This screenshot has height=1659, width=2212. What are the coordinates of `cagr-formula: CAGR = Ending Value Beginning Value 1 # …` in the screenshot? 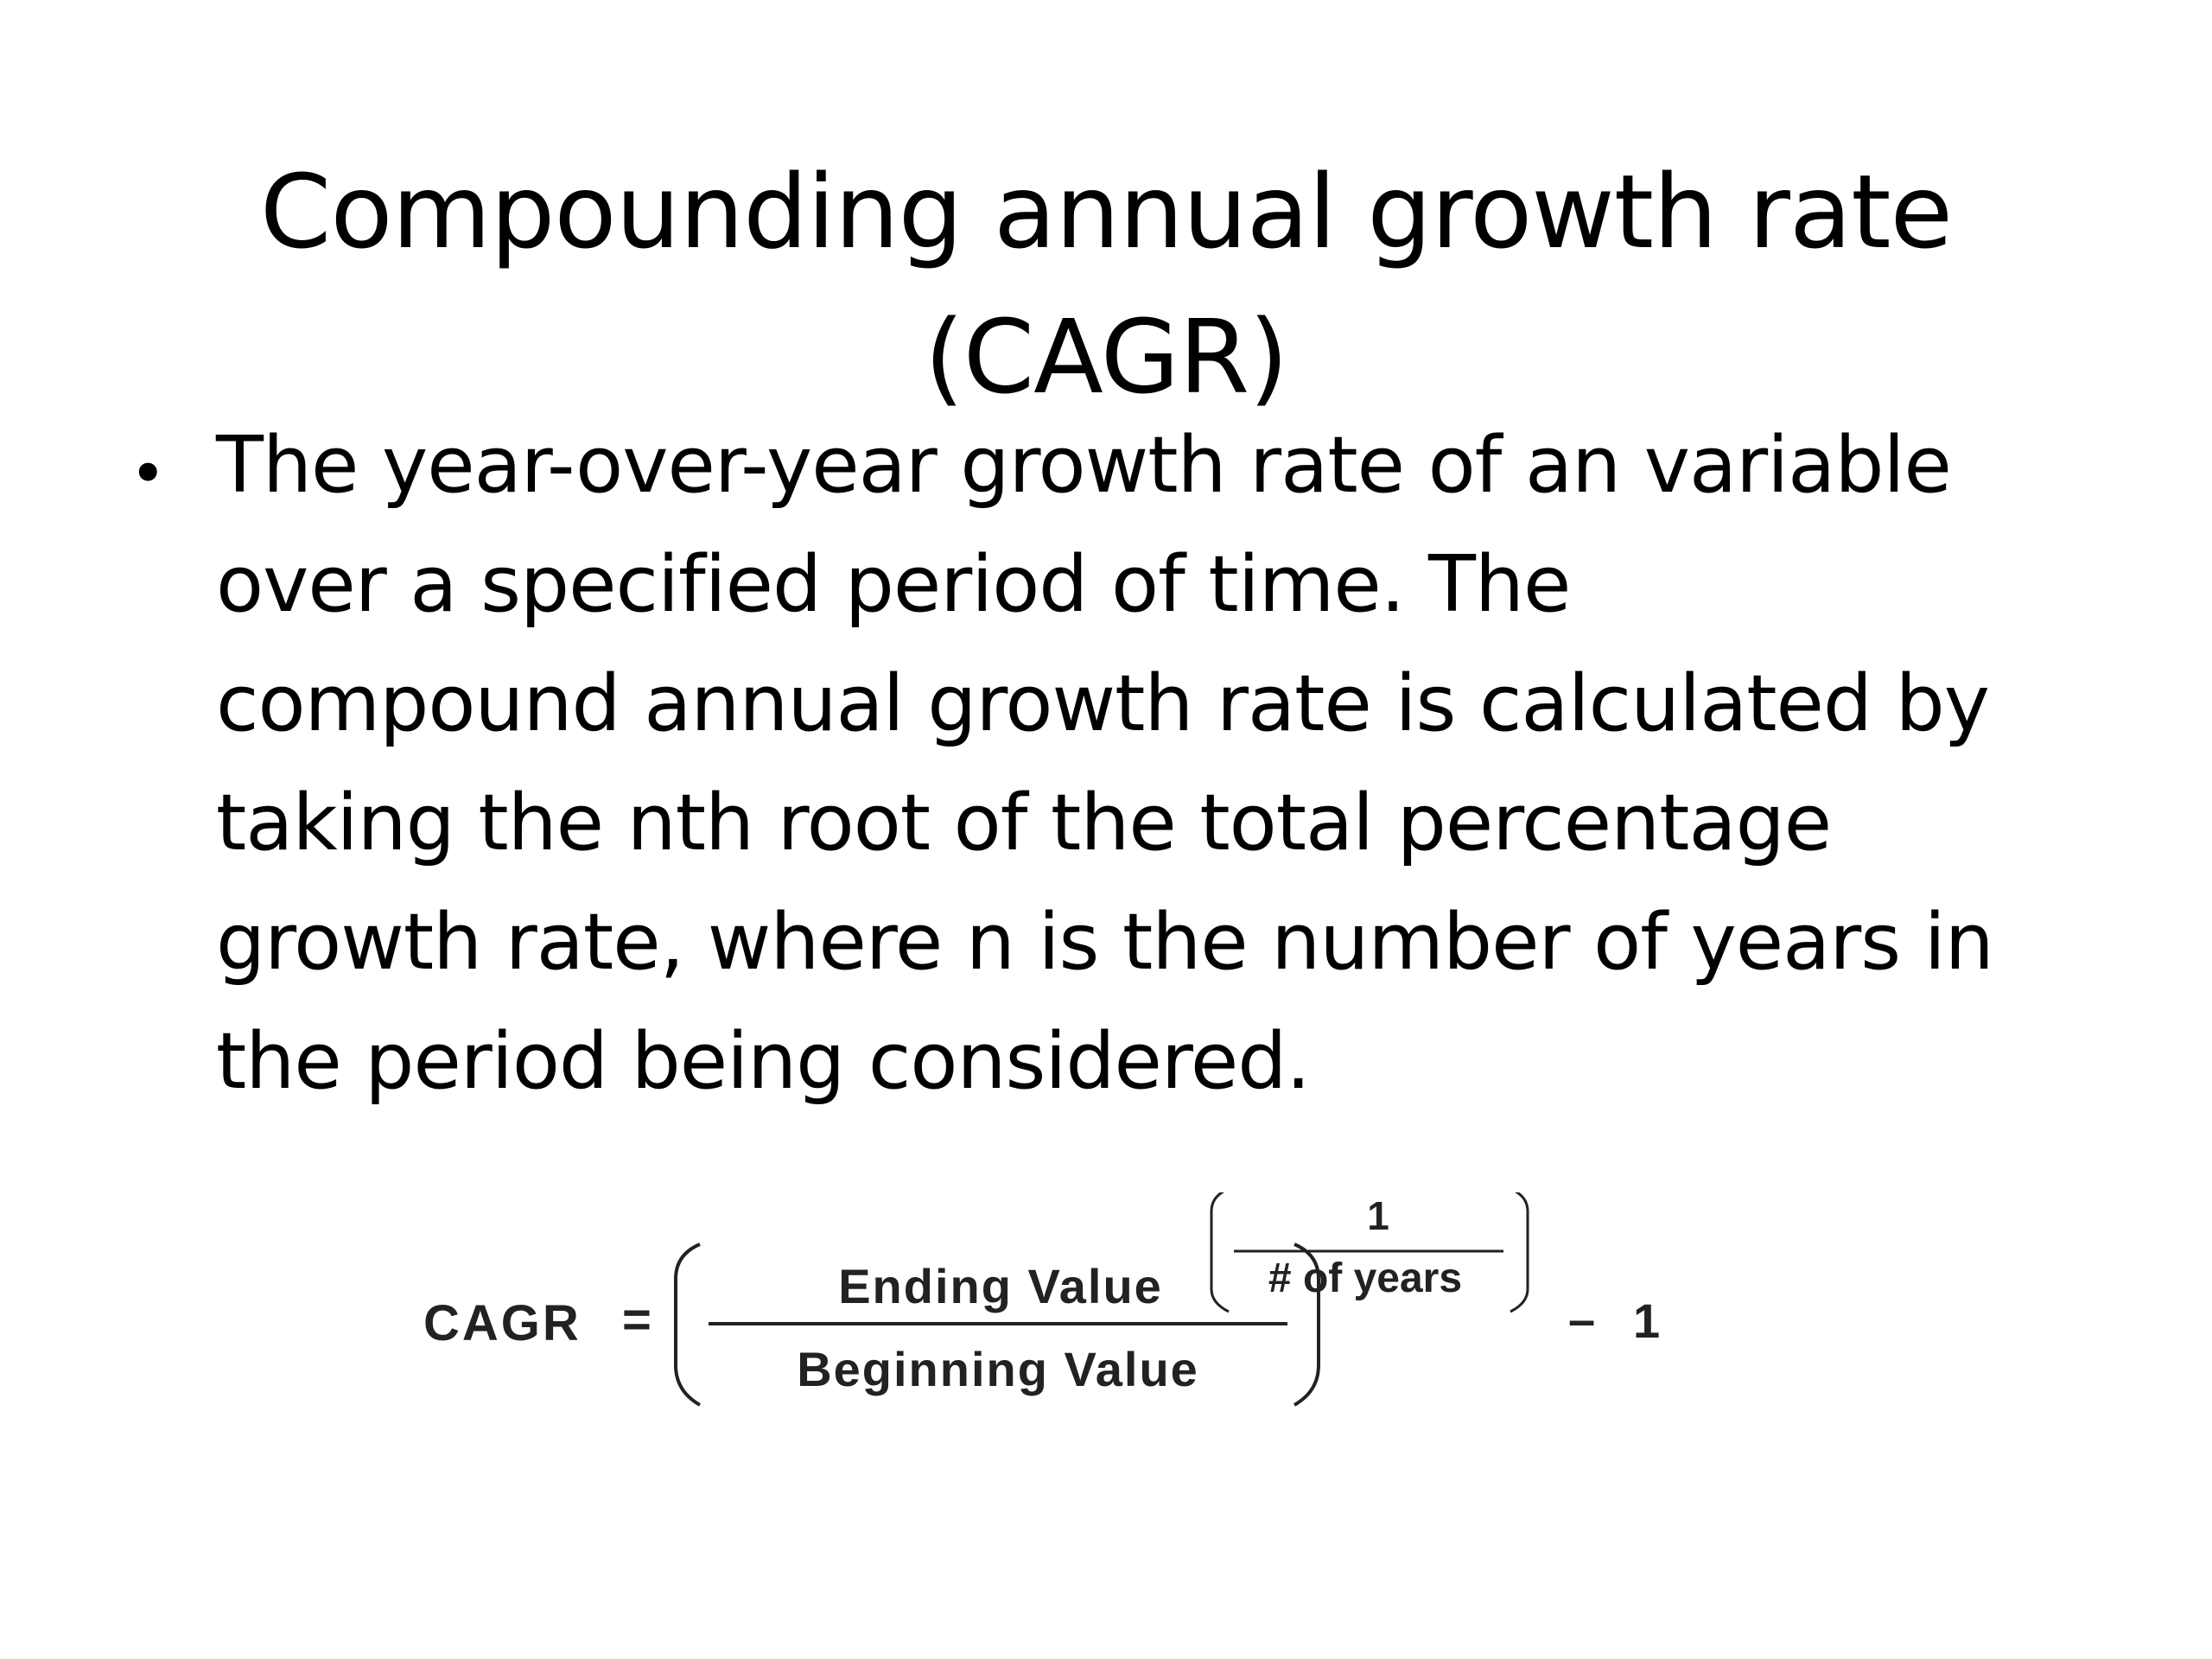 It's located at (1062, 1304).